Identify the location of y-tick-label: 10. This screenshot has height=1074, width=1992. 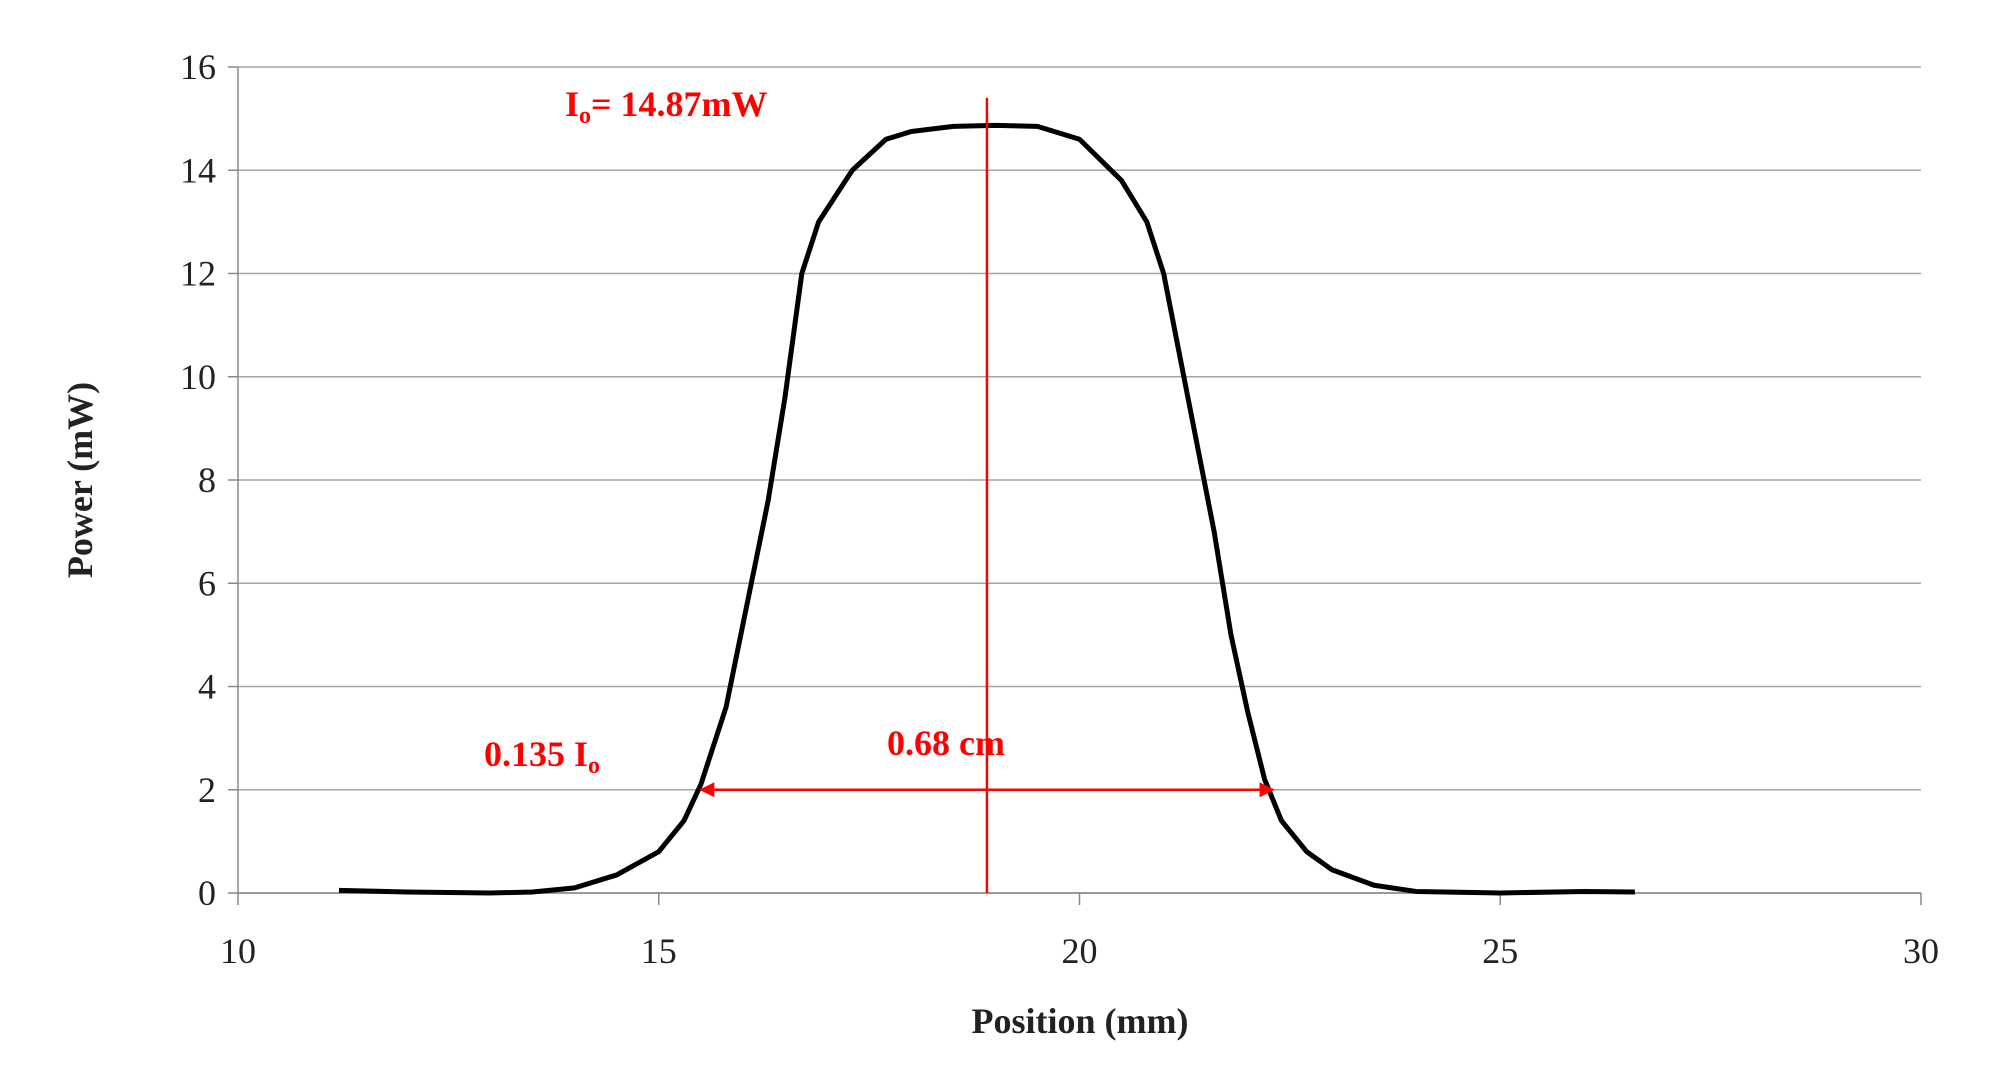
(198, 377).